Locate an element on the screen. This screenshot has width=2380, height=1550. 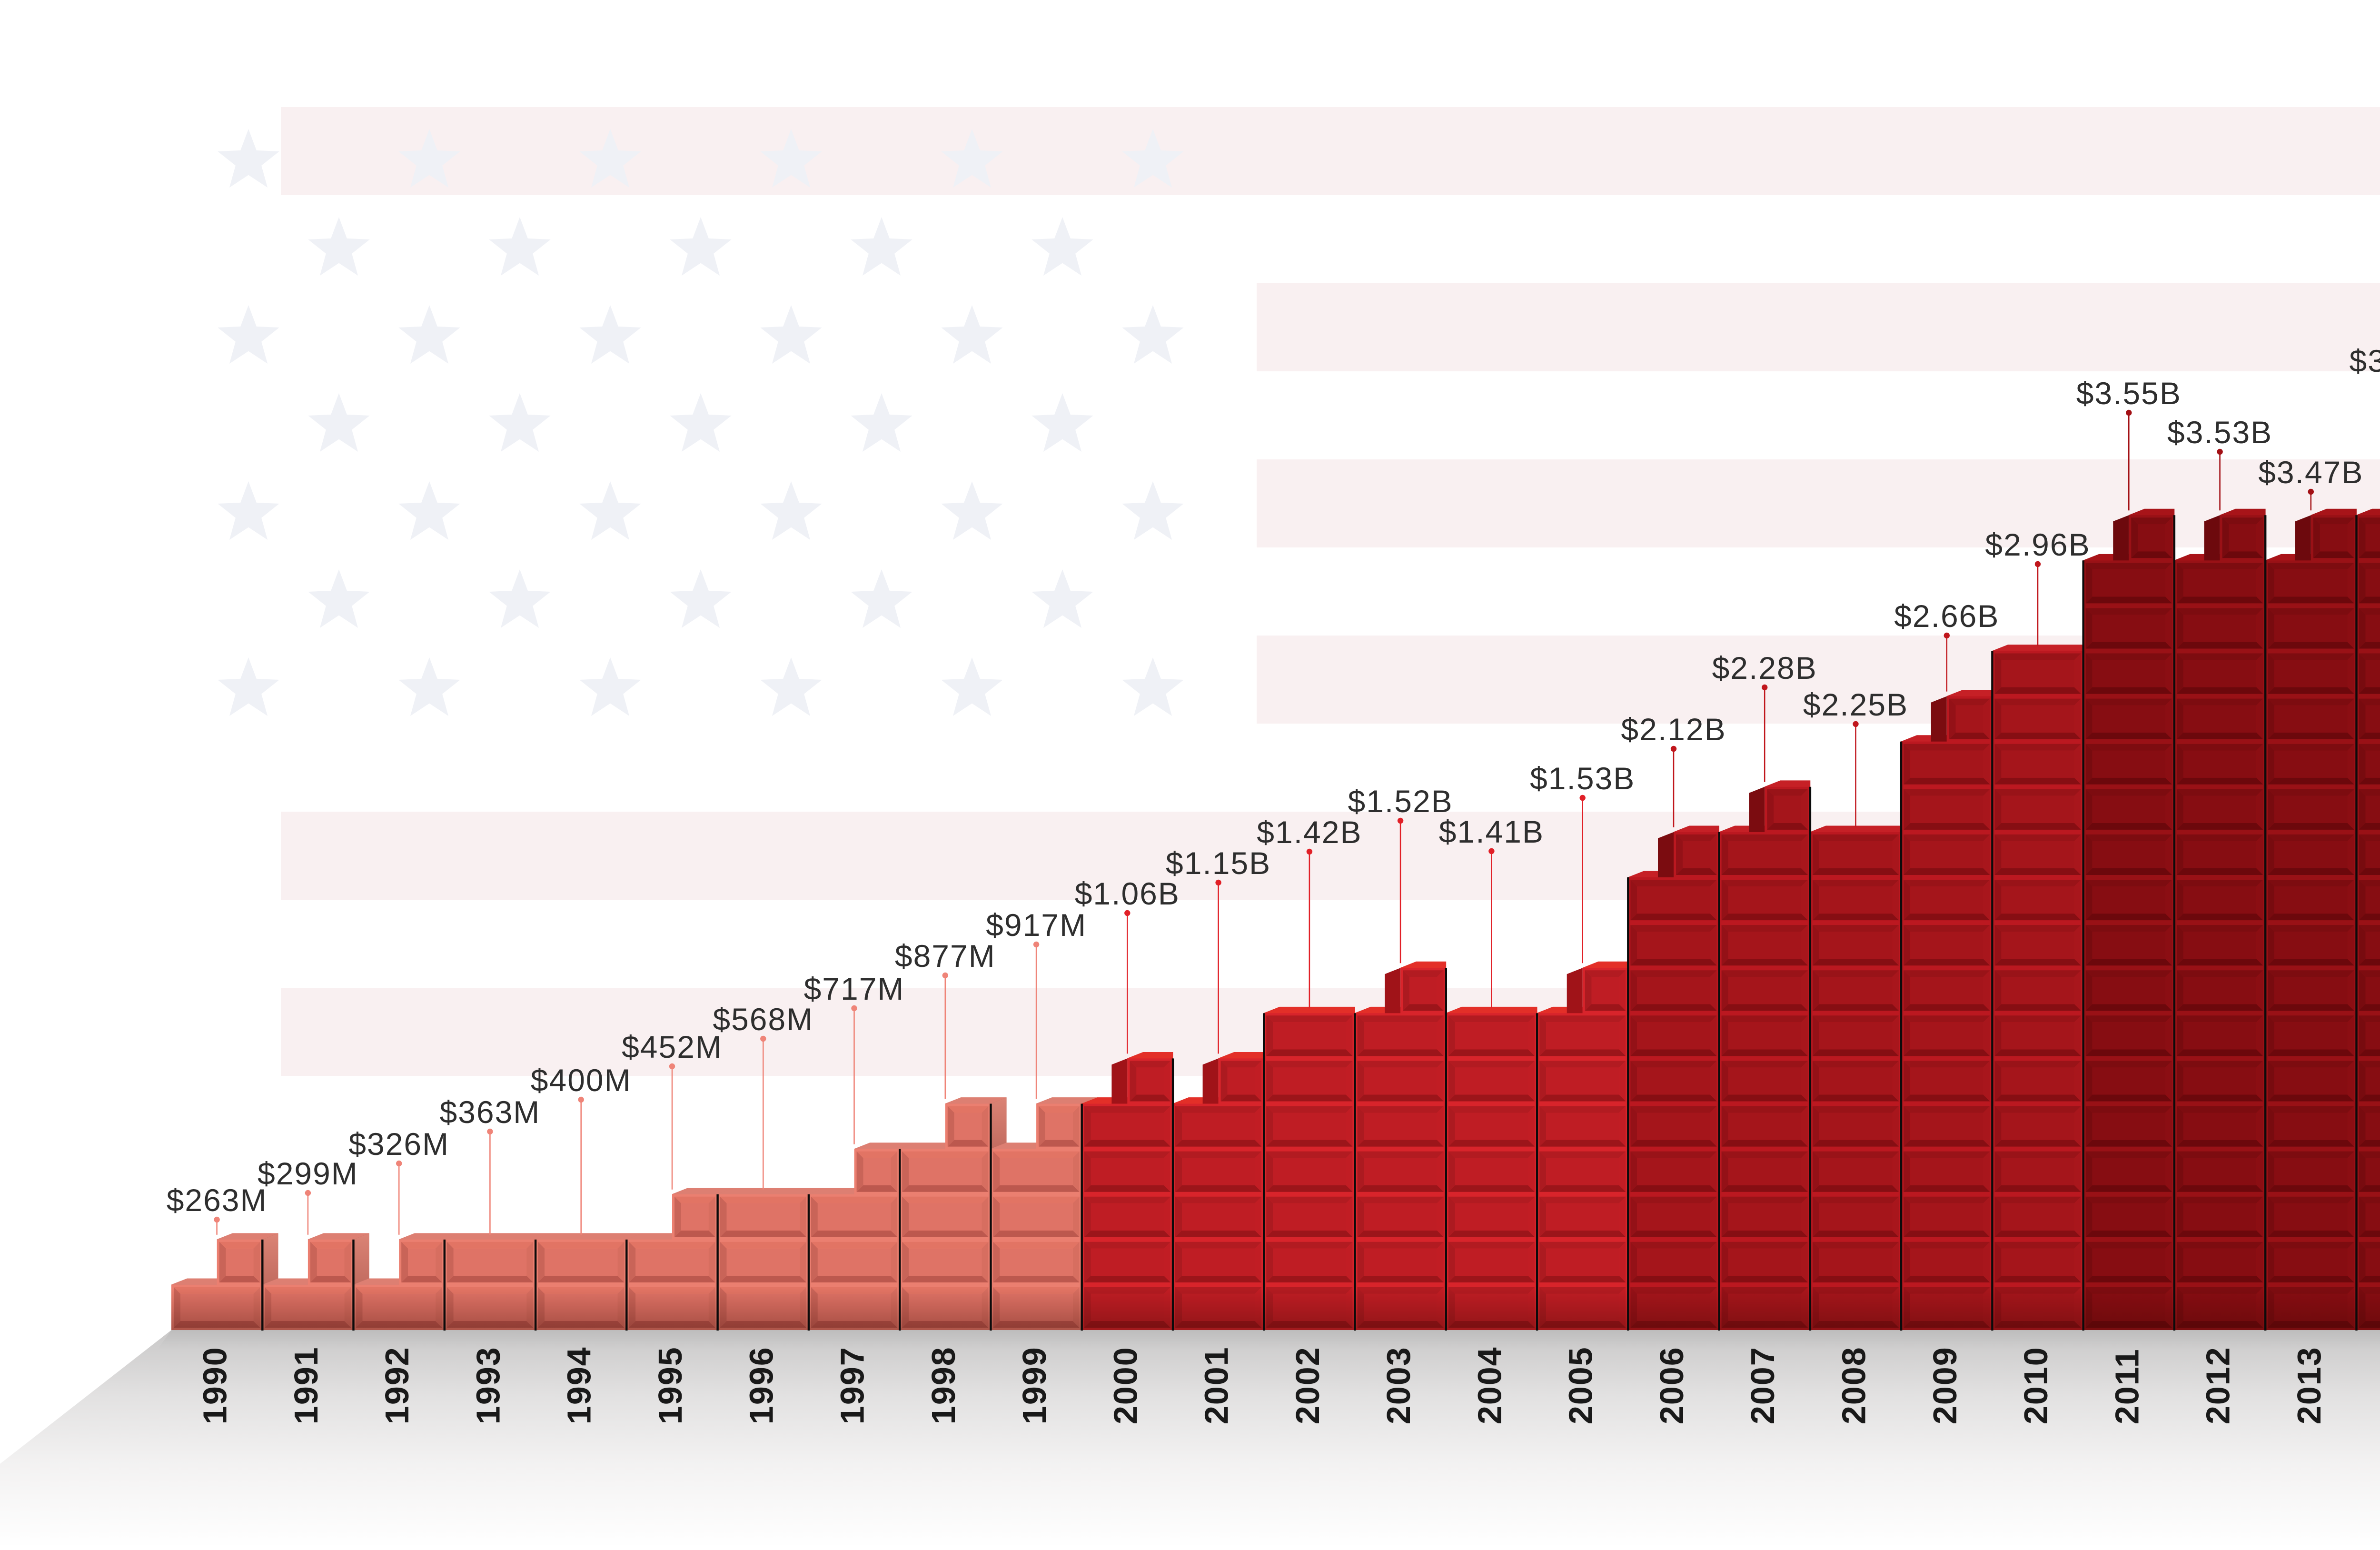
svg-text: 1994 is located at coordinates (579, 1385).